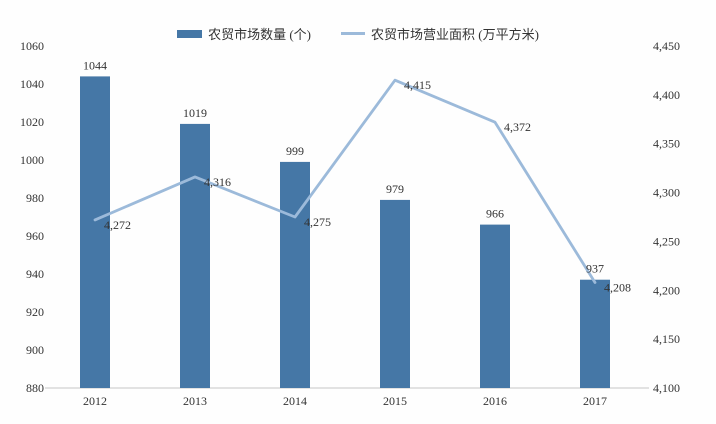 The image size is (716, 424). What do you see at coordinates (32, 46) in the screenshot?
I see `left-axis-tick-label: 1060` at bounding box center [32, 46].